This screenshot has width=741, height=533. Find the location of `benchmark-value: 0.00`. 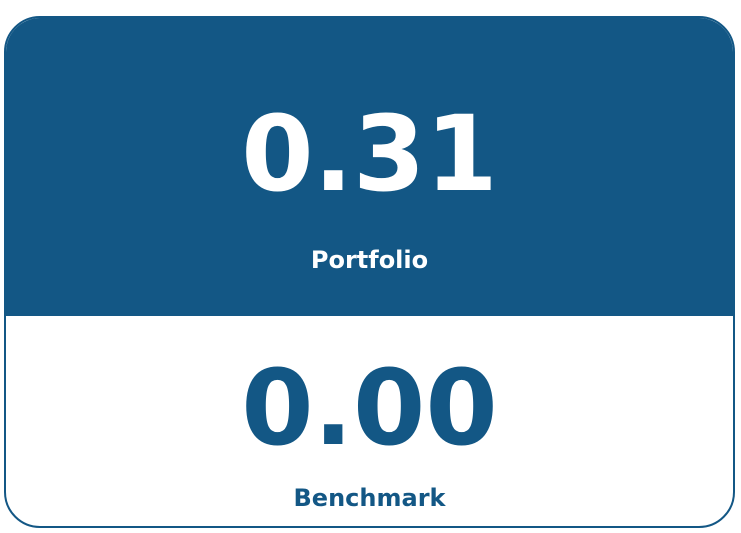

benchmark-value: 0.00 is located at coordinates (369, 408).